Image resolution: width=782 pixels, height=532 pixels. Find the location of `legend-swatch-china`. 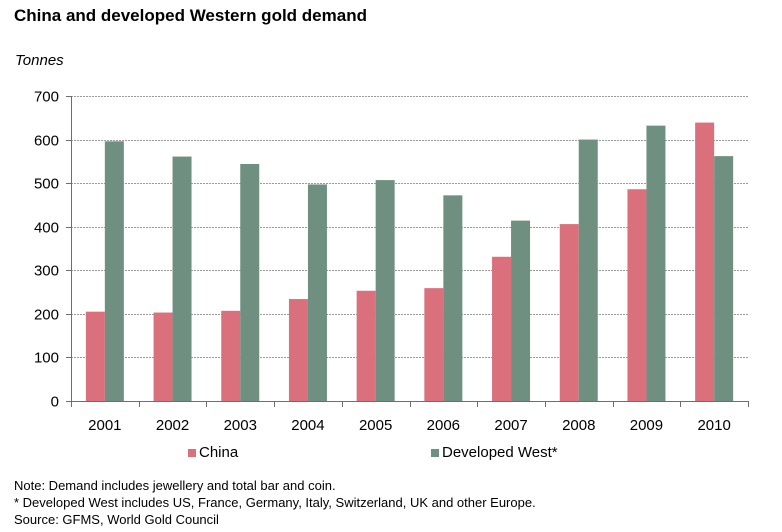

legend-swatch-china is located at coordinates (192, 452).